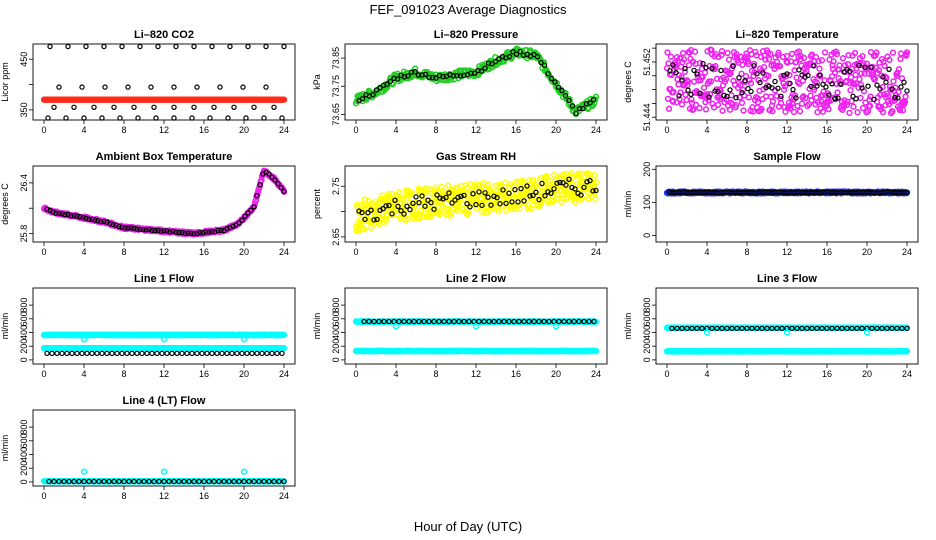  Describe the element at coordinates (786, 35) in the screenshot. I see `panel-title: Li–820 Temperature` at that location.